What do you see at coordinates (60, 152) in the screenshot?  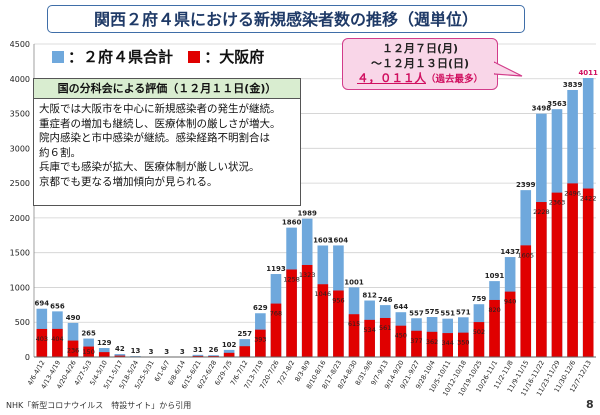 I see `panel-line: 約６割。` at bounding box center [60, 152].